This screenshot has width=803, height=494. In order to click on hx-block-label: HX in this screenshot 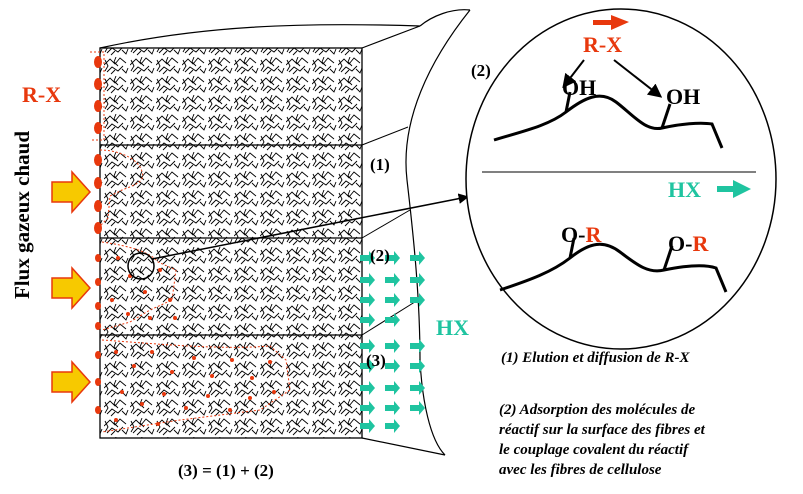, I will do `click(452, 327)`.